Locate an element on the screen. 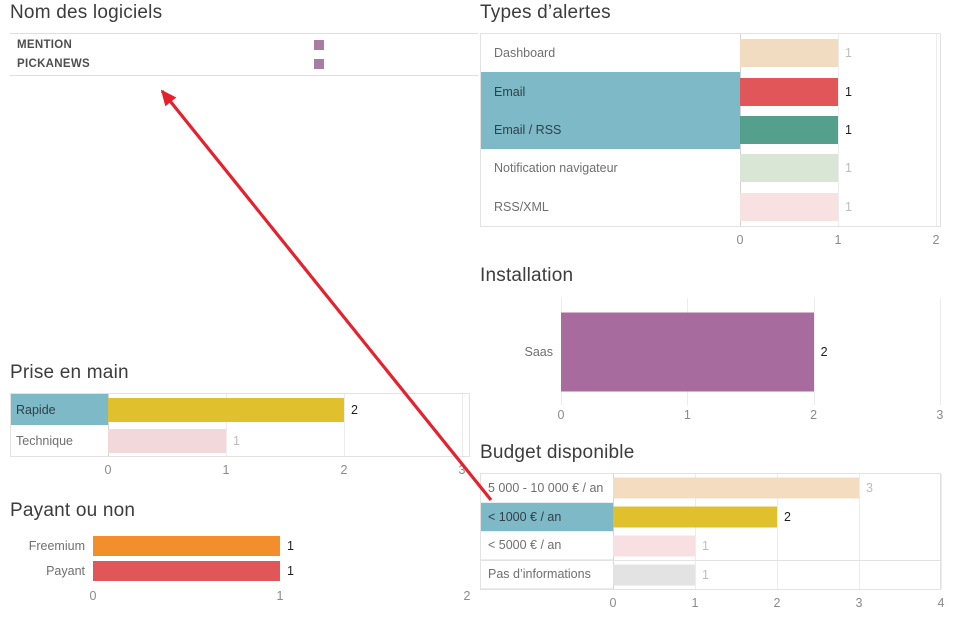 This screenshot has height=621, width=954. prise_en_main-row: Technique 1 is located at coordinates (240, 440).